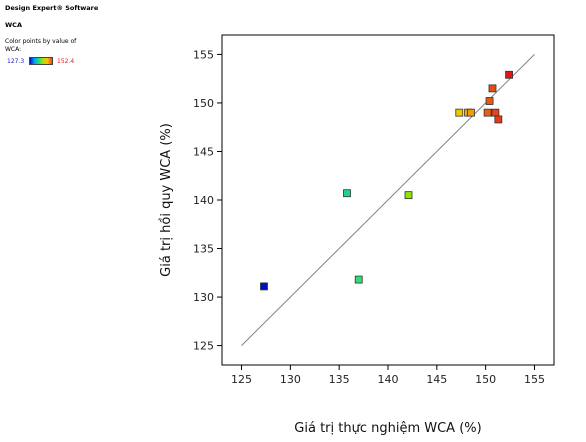 This screenshot has width=586, height=442. What do you see at coordinates (166, 200) in the screenshot?
I see `y-axis-title: Giá trị hồi quy WCA (%)` at bounding box center [166, 200].